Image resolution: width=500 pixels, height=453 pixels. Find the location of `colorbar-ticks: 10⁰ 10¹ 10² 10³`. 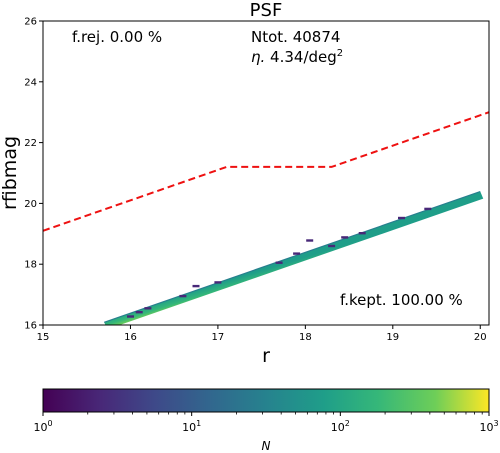

colorbar-ticks: 10⁰ 10¹ 10² 10³ is located at coordinates (266, 423).